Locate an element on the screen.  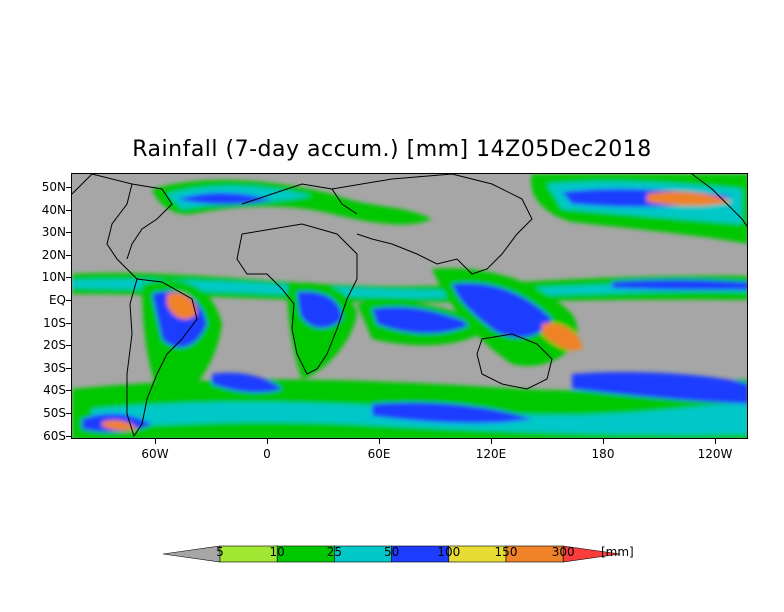
latitude-label: 50S is located at coordinates (54, 413).